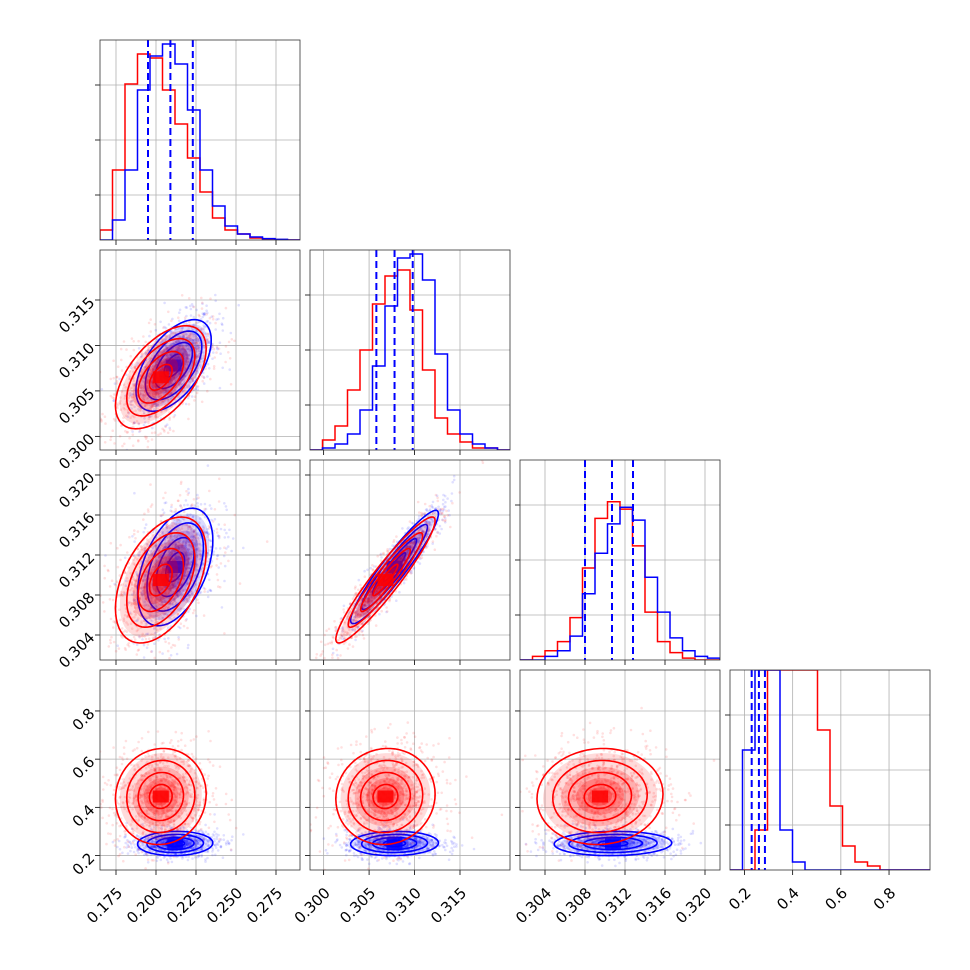 This screenshot has width=970, height=970. I want to click on y-tick-label: 0.308, so click(76, 610).